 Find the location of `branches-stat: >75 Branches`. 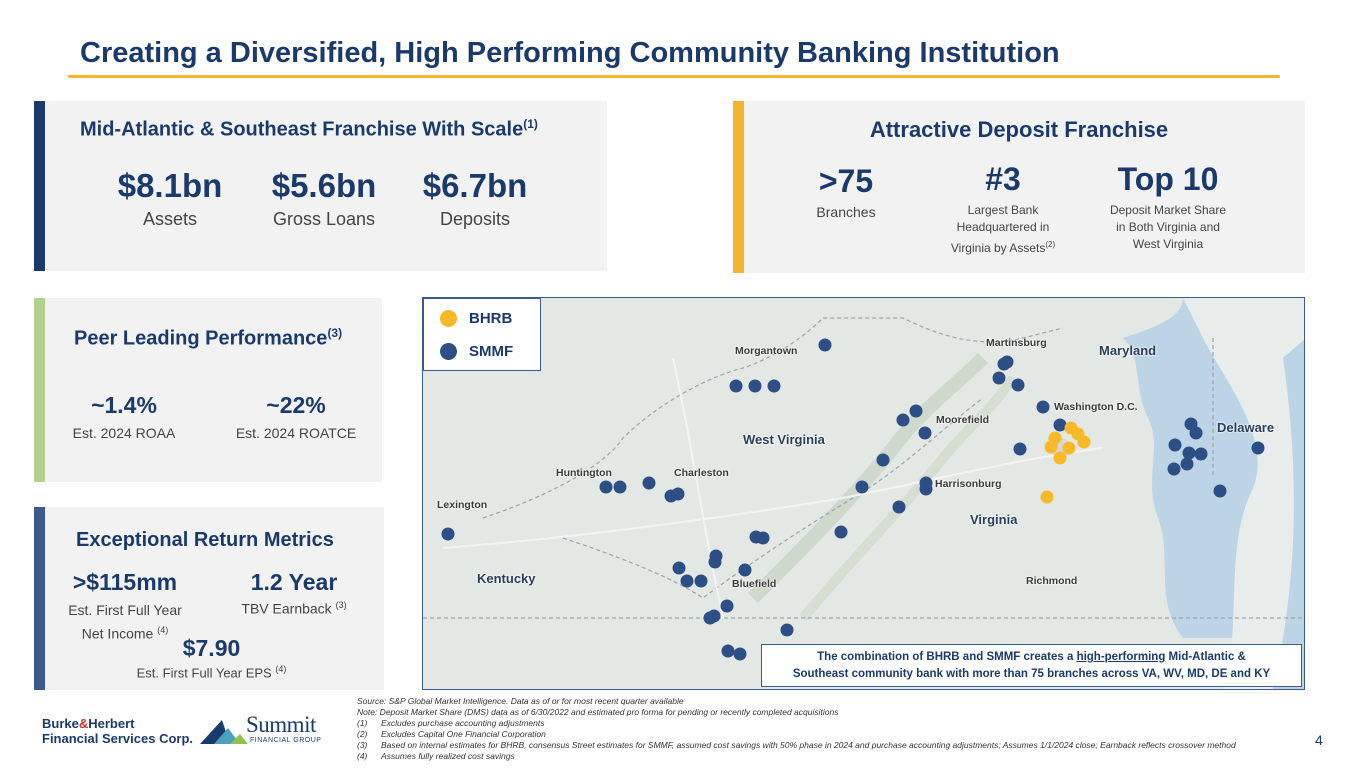

branches-stat: >75 Branches is located at coordinates (846, 191).